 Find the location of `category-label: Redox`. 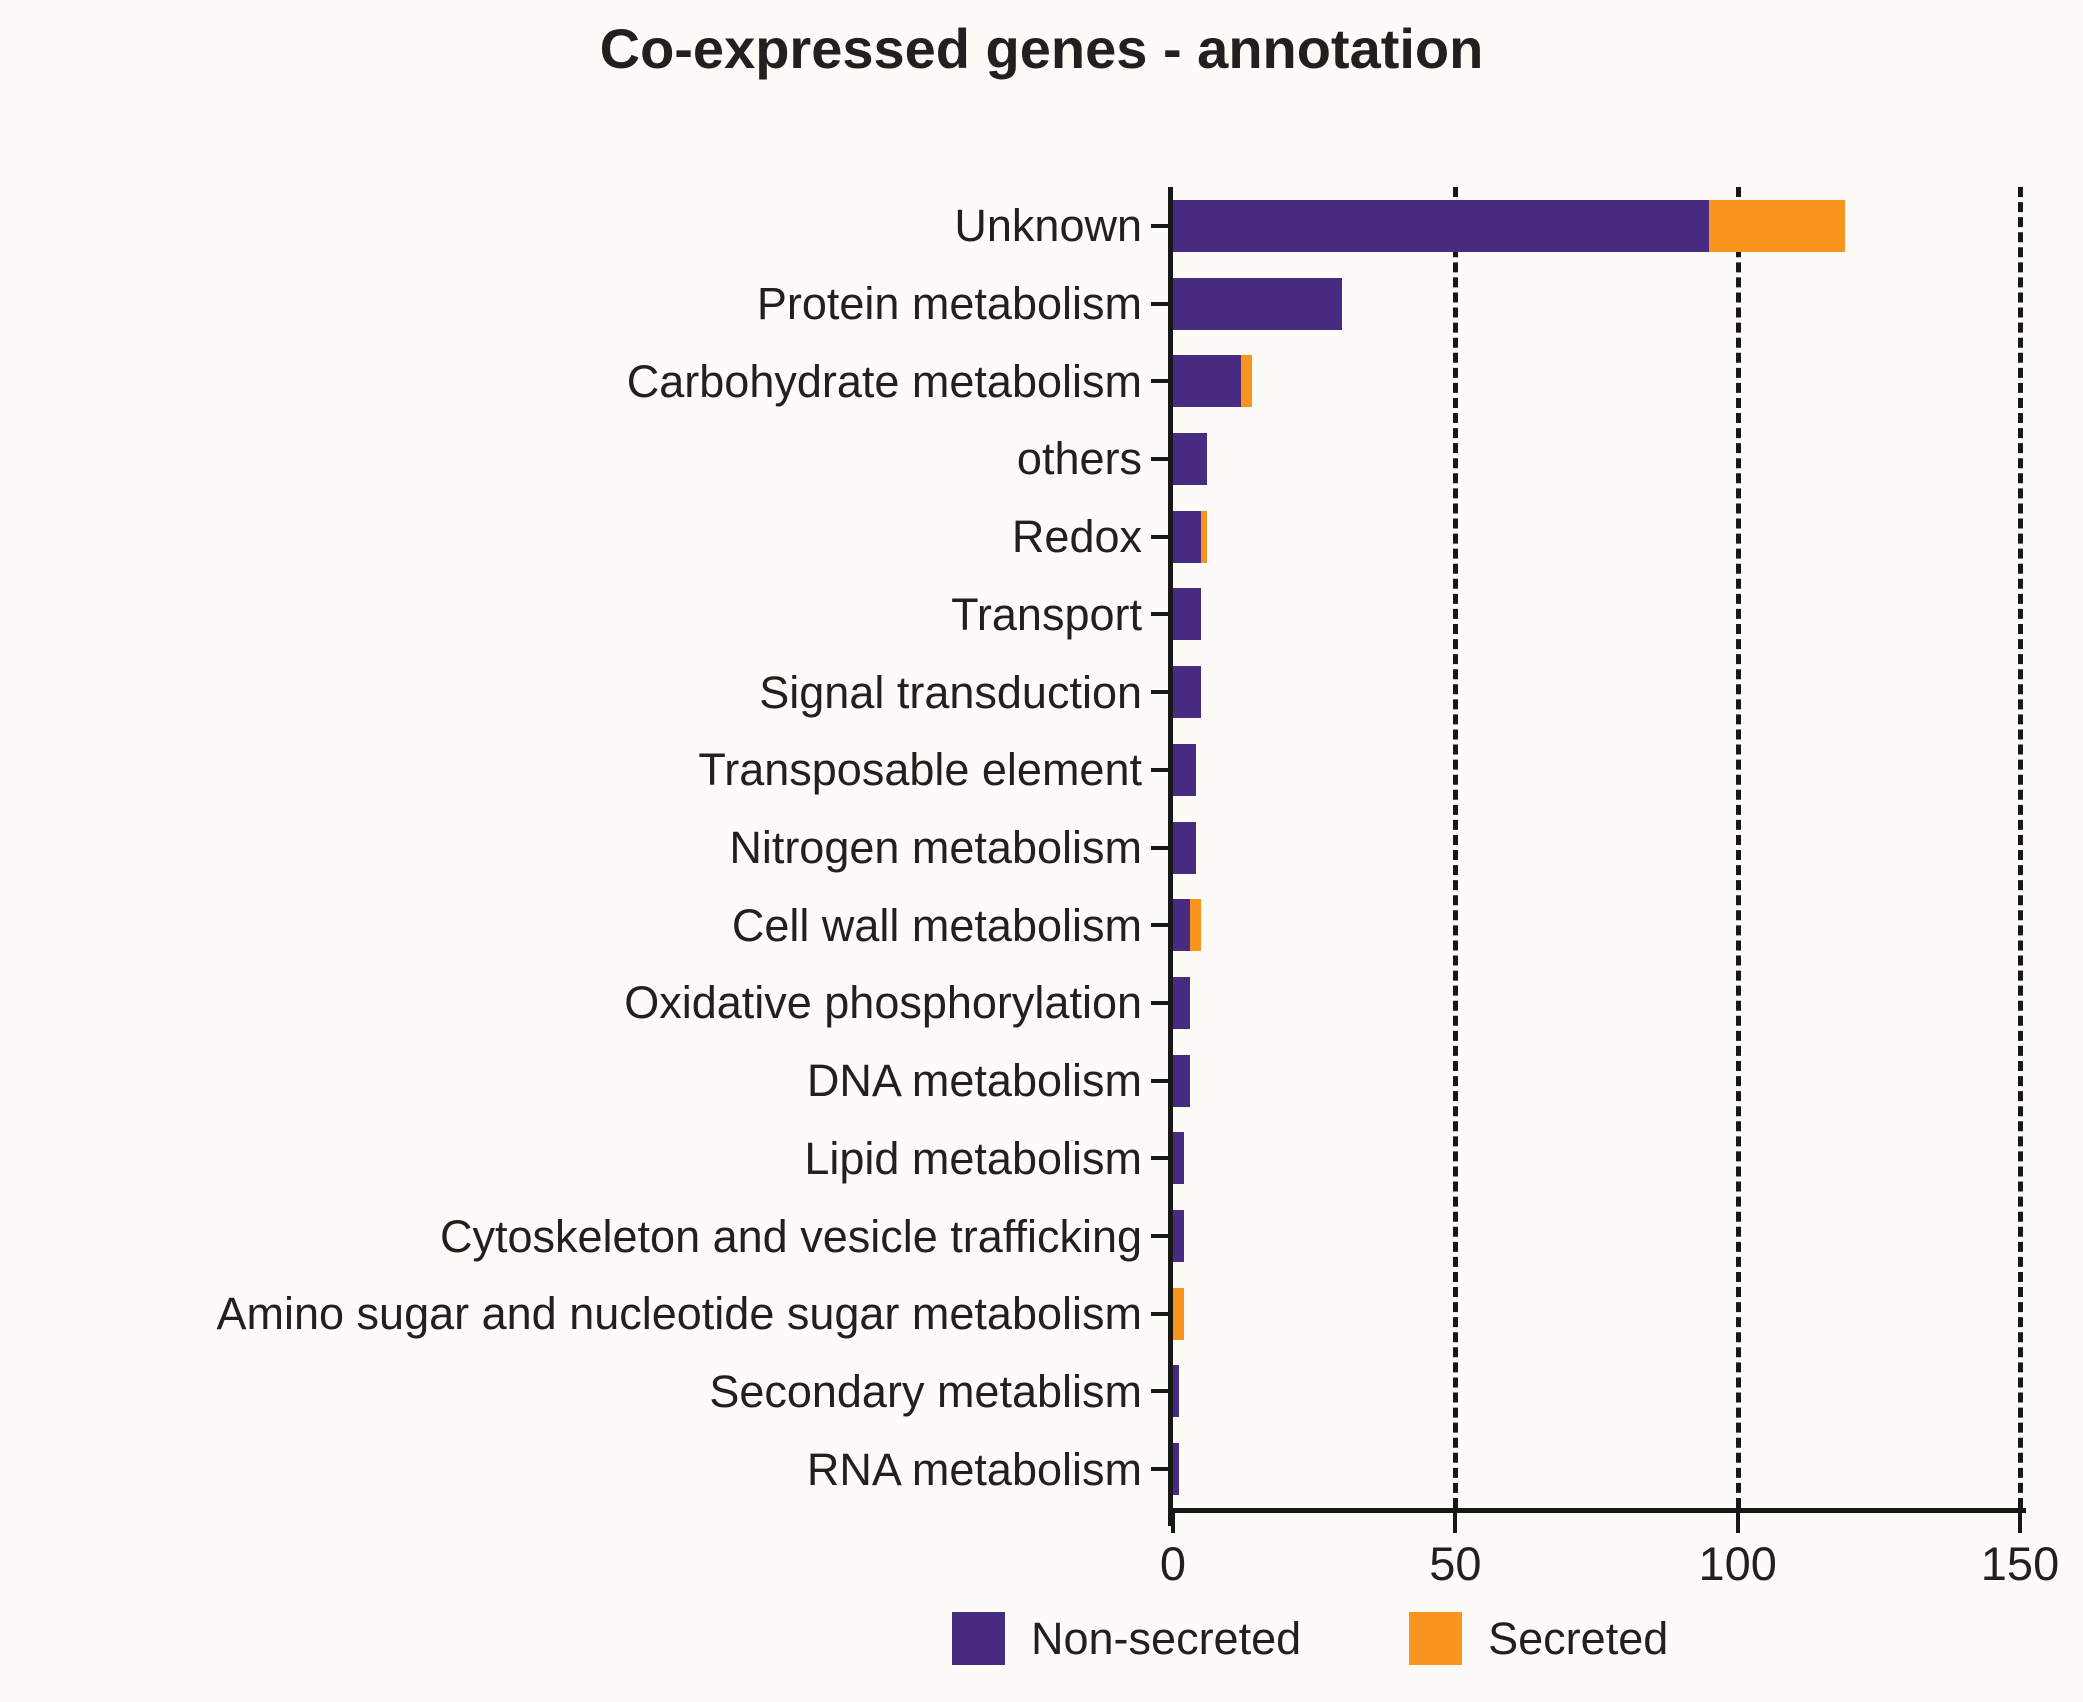

category-label: Redox is located at coordinates (1076, 537).